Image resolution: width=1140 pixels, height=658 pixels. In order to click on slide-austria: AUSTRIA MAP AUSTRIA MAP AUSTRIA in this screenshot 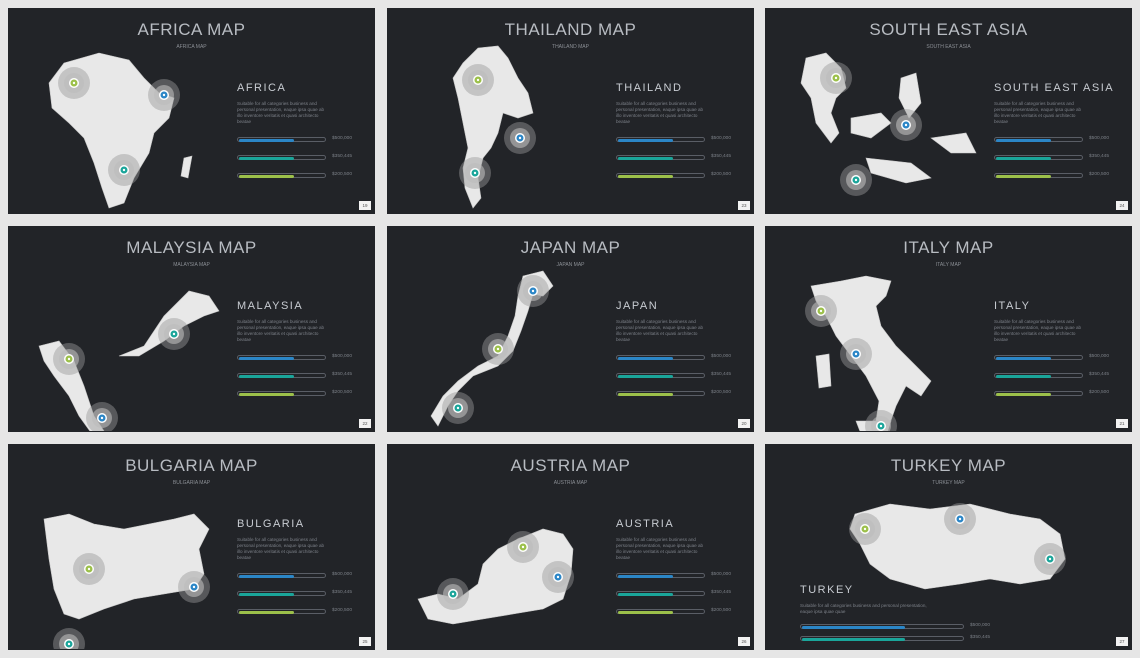, I will do `click(570, 547)`.